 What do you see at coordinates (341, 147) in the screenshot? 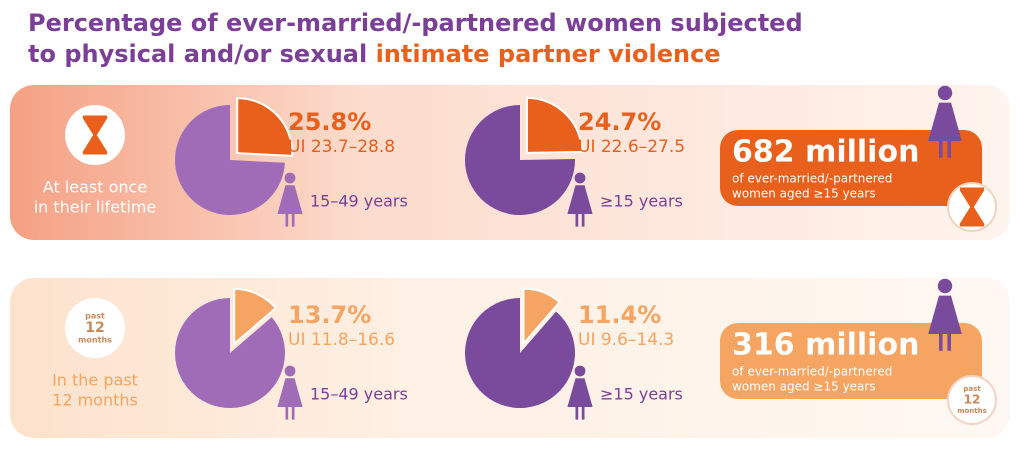
I see `pie-ui: UI 23.7–28.8` at bounding box center [341, 147].